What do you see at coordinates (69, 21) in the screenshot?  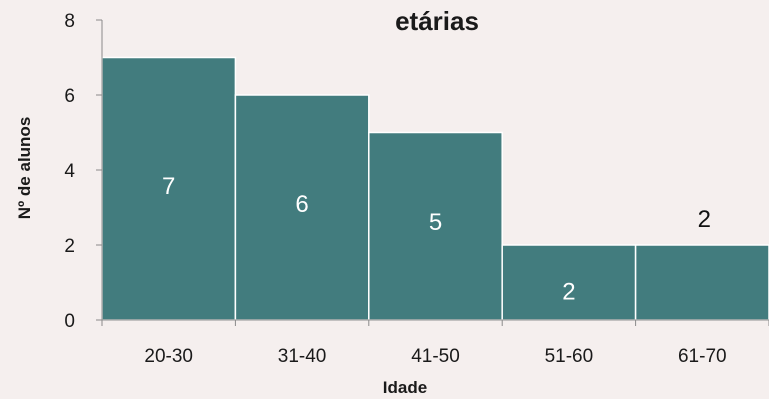 I see `y-tick-label-8: 8` at bounding box center [69, 21].